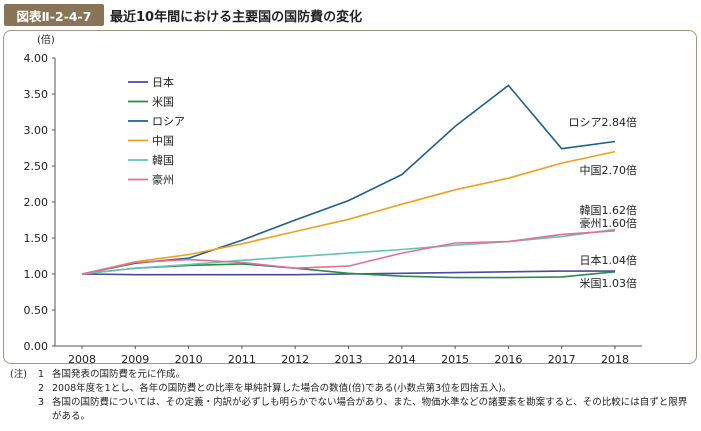  Describe the element at coordinates (36, 346) in the screenshot. I see `y-tick-label: 0.00` at that location.